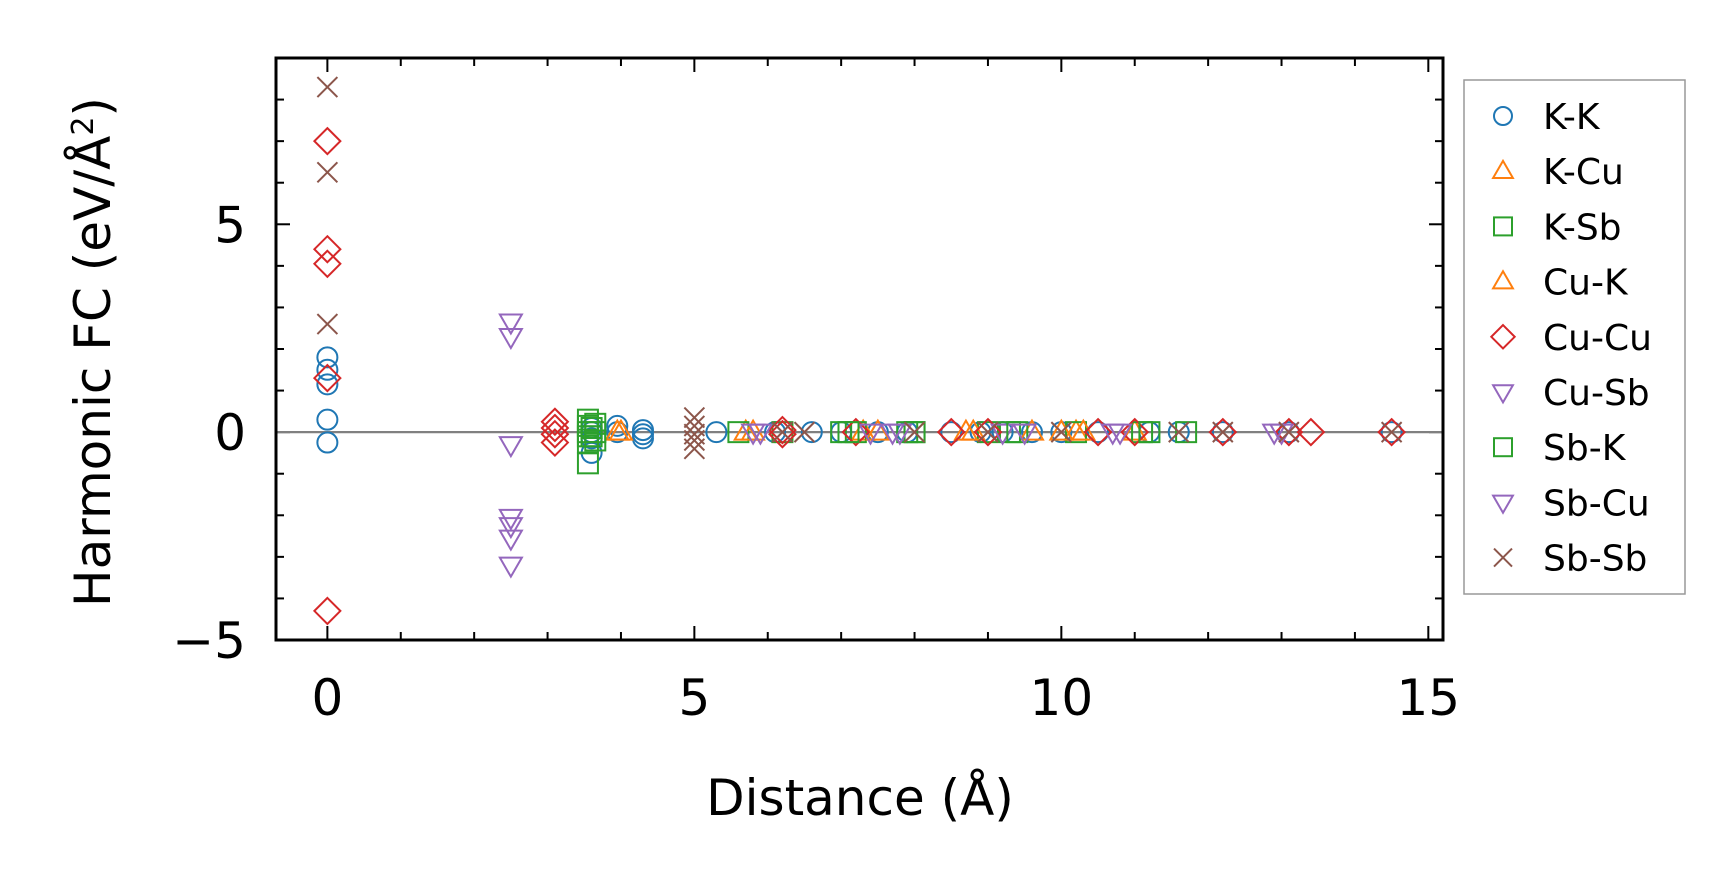 Image resolution: width=1735 pixels, height=883 pixels. I want to click on y-tick-label: 5, so click(230, 225).